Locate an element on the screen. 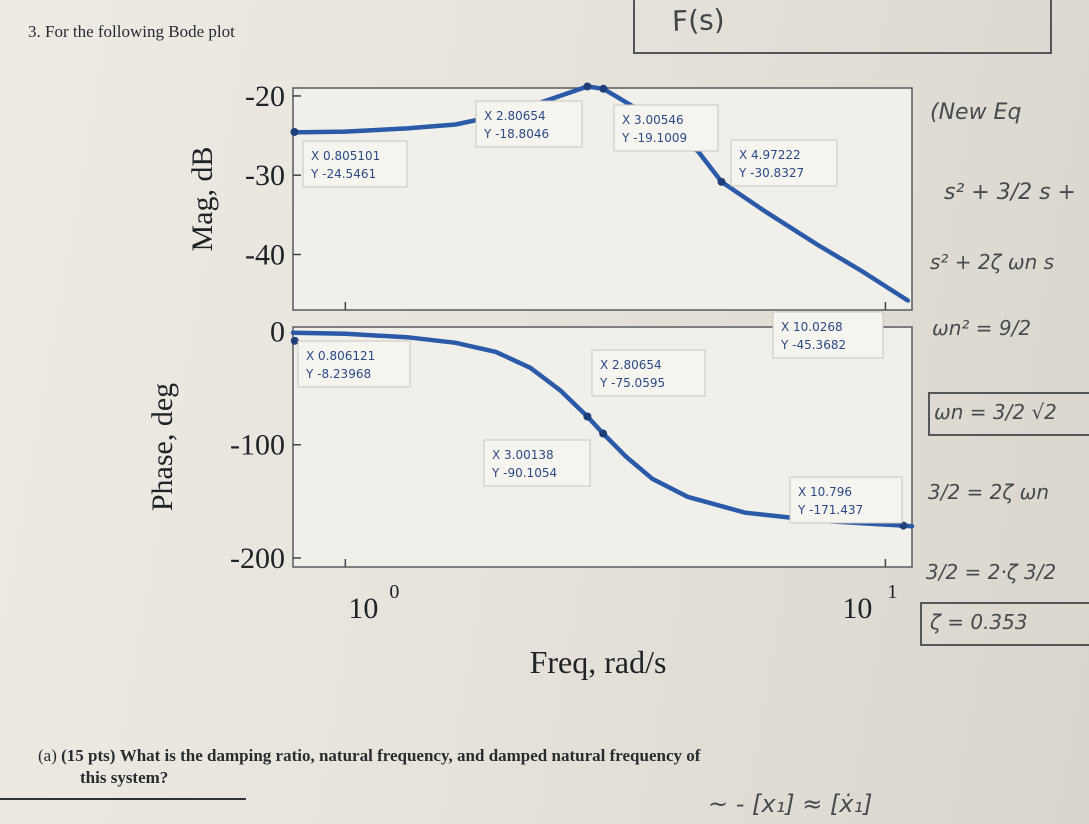 This screenshot has height=824, width=1089. y-tick-label: -100 is located at coordinates (257, 445).